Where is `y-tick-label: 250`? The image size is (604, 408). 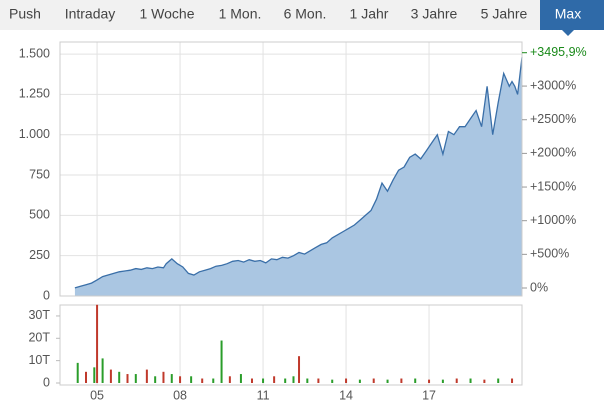
y-tick-label: 250 is located at coordinates (39, 255).